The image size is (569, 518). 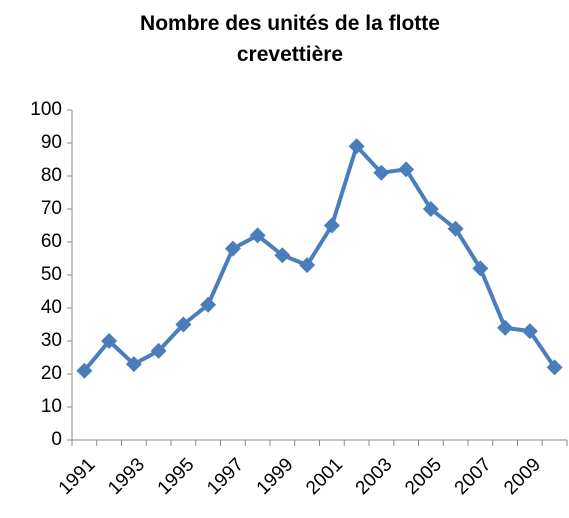 What do you see at coordinates (51, 340) in the screenshot?
I see `y-tick-label: 30` at bounding box center [51, 340].